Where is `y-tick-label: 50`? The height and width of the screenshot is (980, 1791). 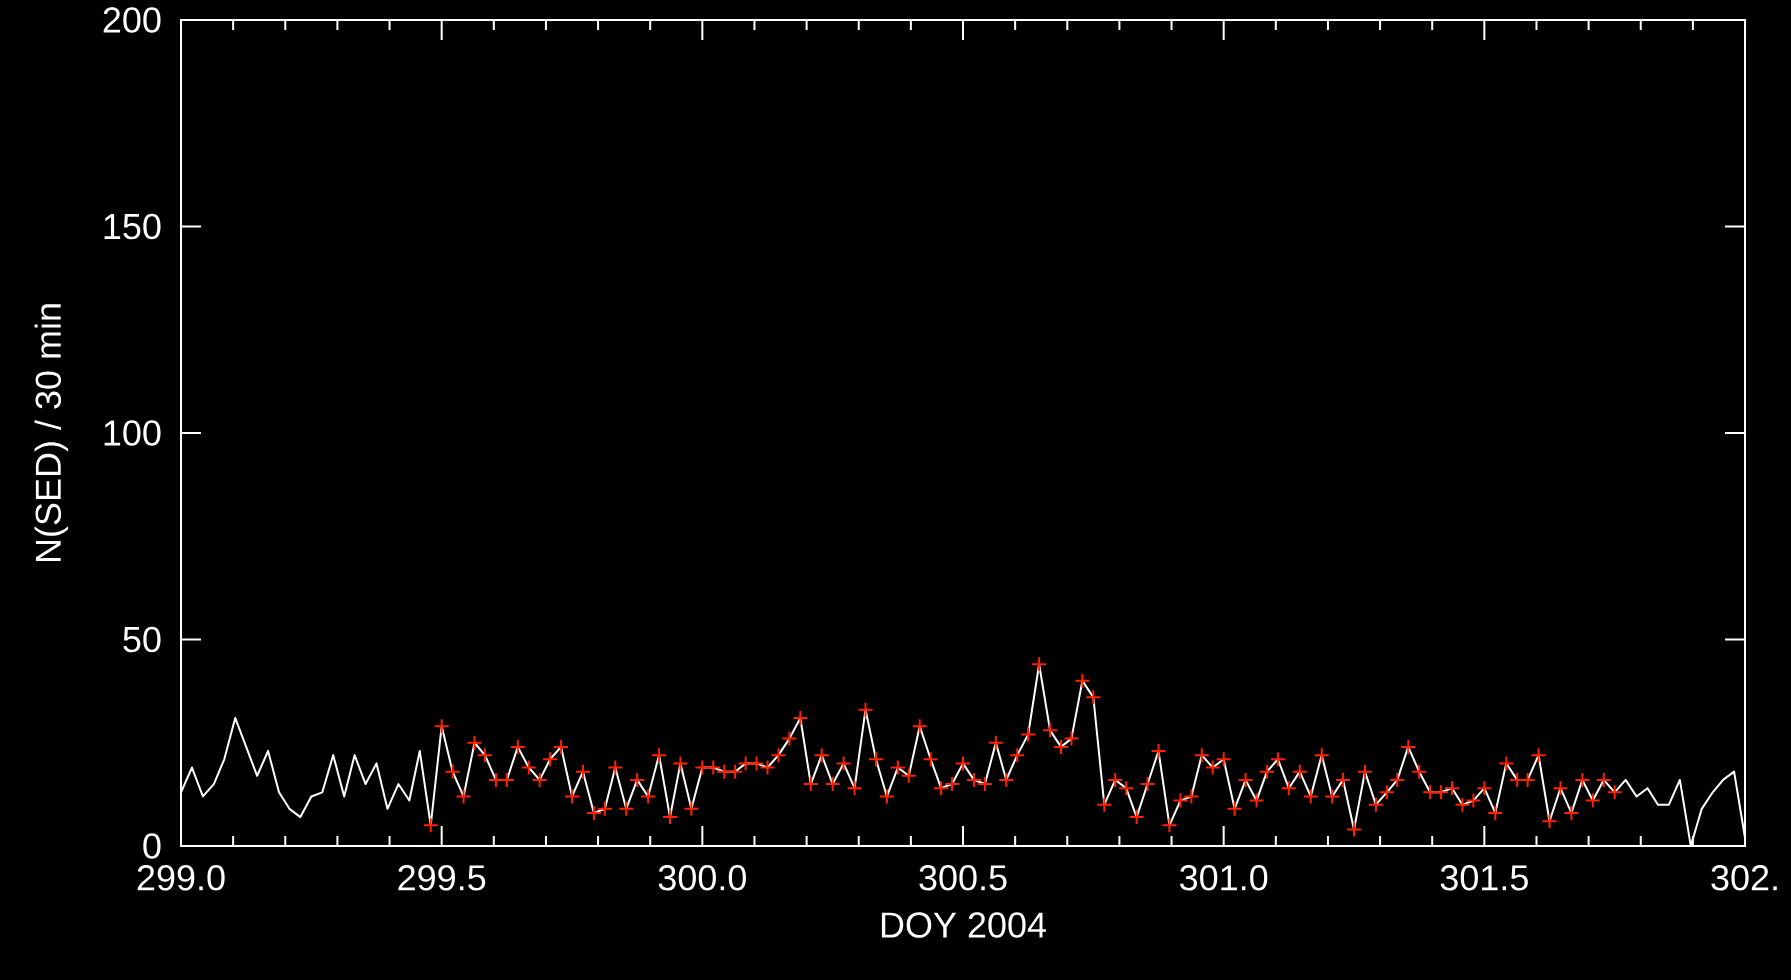
y-tick-label: 50 is located at coordinates (142, 639).